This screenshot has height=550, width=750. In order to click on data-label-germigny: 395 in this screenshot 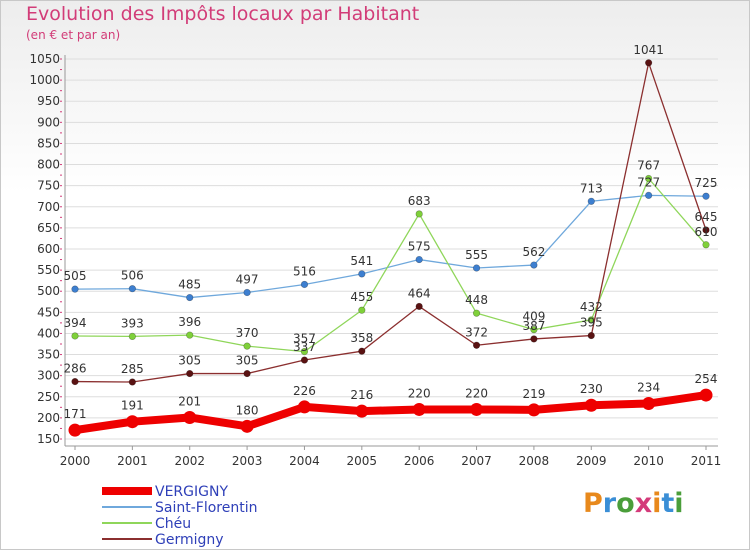, I will do `click(591, 323)`.